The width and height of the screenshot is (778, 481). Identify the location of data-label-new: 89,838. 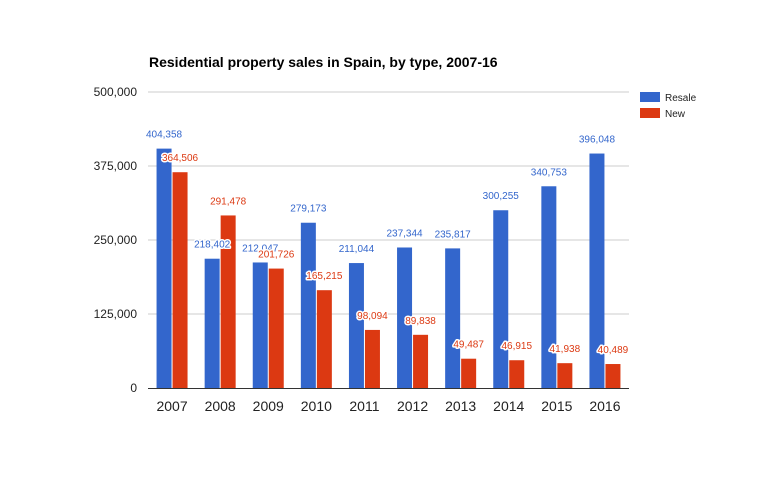
(420, 321).